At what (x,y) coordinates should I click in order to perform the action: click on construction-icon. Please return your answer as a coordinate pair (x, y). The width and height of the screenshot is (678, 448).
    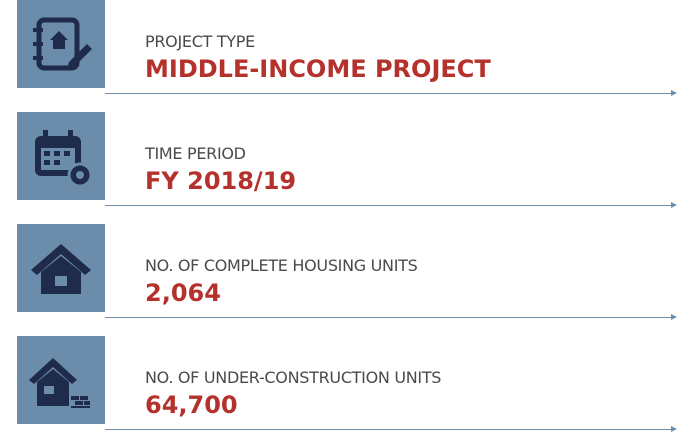
    Looking at the image, I should click on (59, 383).